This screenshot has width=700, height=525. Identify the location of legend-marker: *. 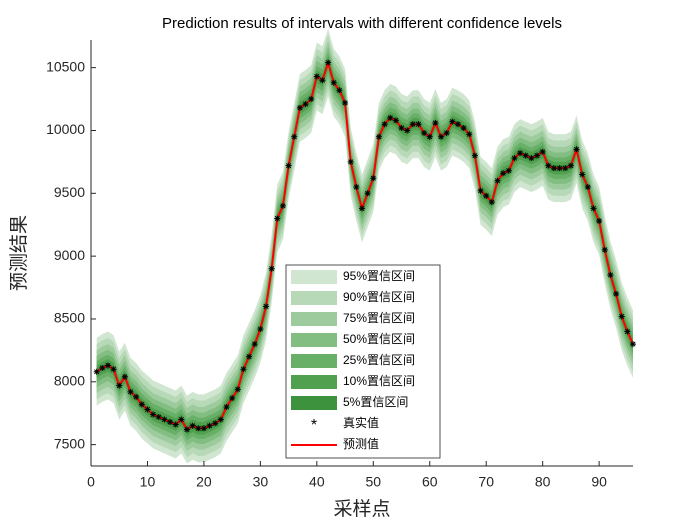
(314, 425).